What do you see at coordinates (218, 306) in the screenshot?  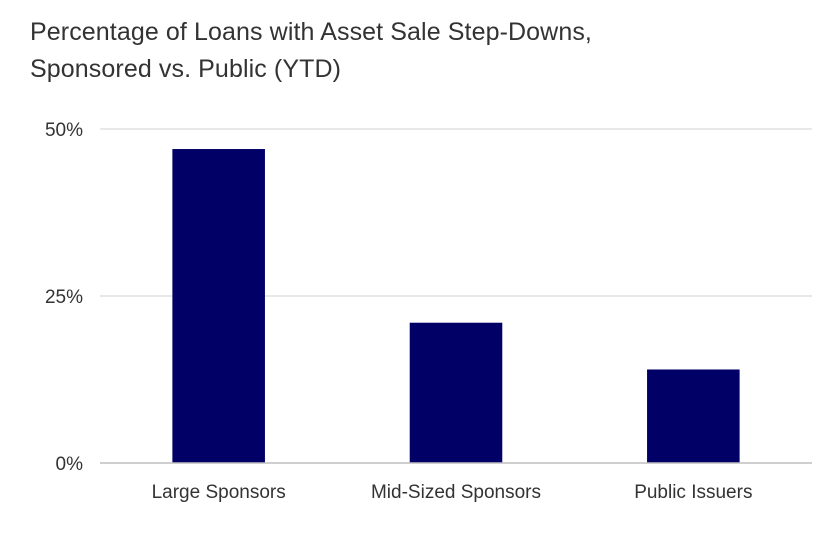 I see `bar-large-sponsors` at bounding box center [218, 306].